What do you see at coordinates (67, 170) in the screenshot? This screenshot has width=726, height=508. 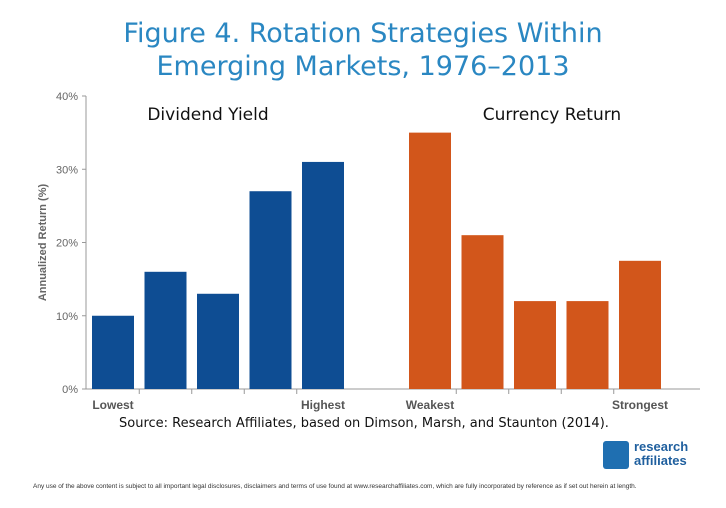 I see `y-tick-label: 30%` at bounding box center [67, 170].